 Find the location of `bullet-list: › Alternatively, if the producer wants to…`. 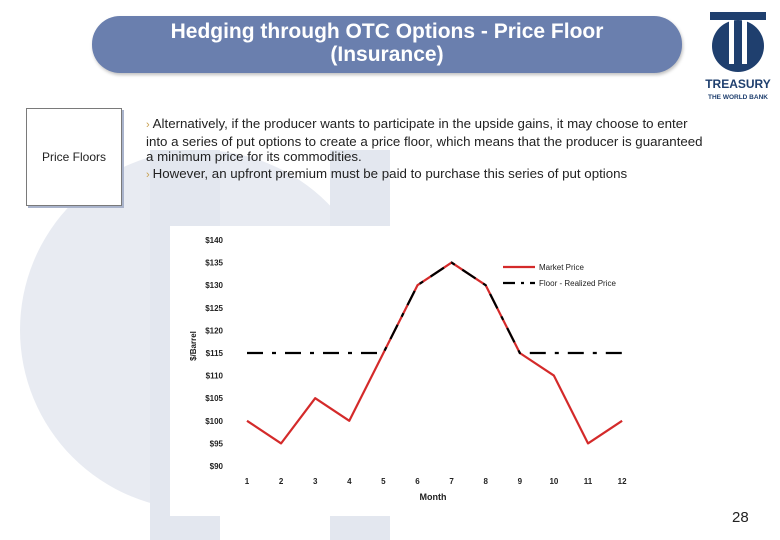

bullet-list: › Alternatively, if the producer wants to… is located at coordinates (426, 150).